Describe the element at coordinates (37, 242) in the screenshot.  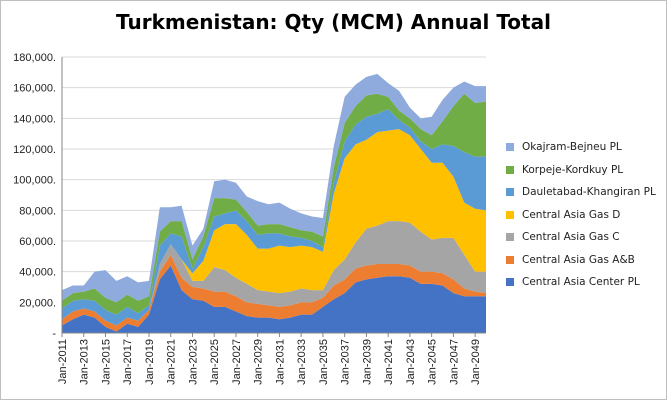
I see `y-tick-label: 60,000.` at that location.